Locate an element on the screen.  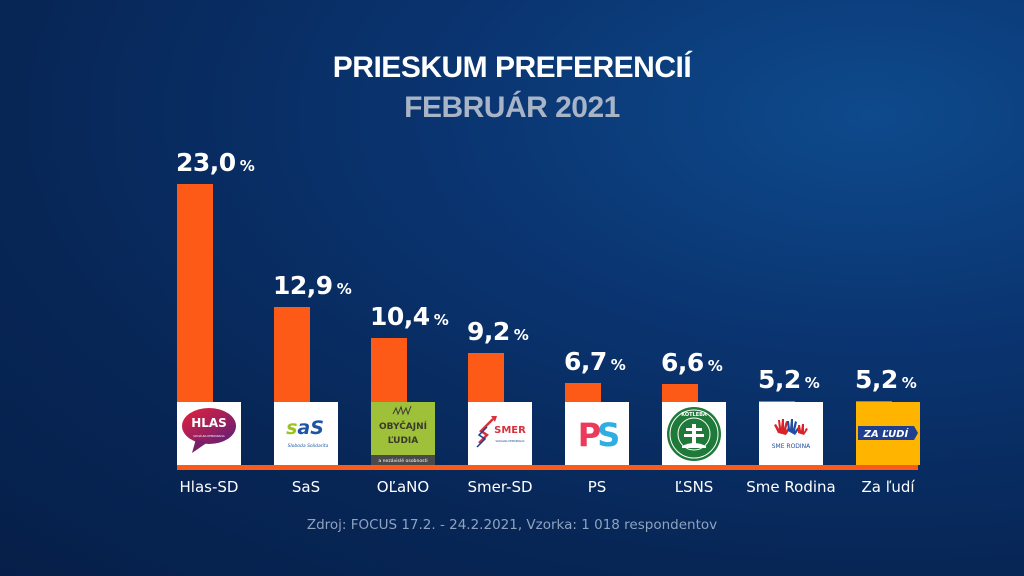
chart-title: PRIESKUM PREFERENCIÍ is located at coordinates (512, 67).